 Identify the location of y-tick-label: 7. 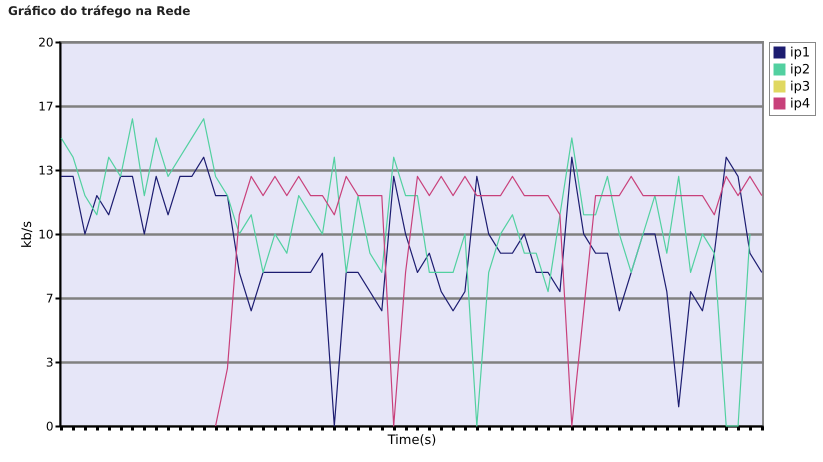
(50, 298).